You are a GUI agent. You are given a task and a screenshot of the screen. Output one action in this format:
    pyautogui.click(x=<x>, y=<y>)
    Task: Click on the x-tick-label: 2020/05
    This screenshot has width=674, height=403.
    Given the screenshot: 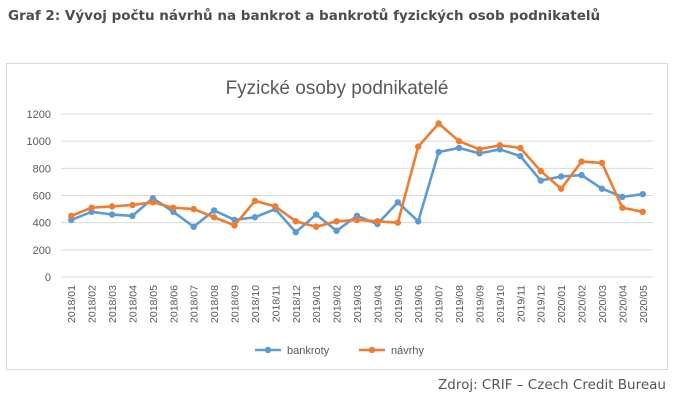 What is the action you would take?
    pyautogui.click(x=644, y=304)
    